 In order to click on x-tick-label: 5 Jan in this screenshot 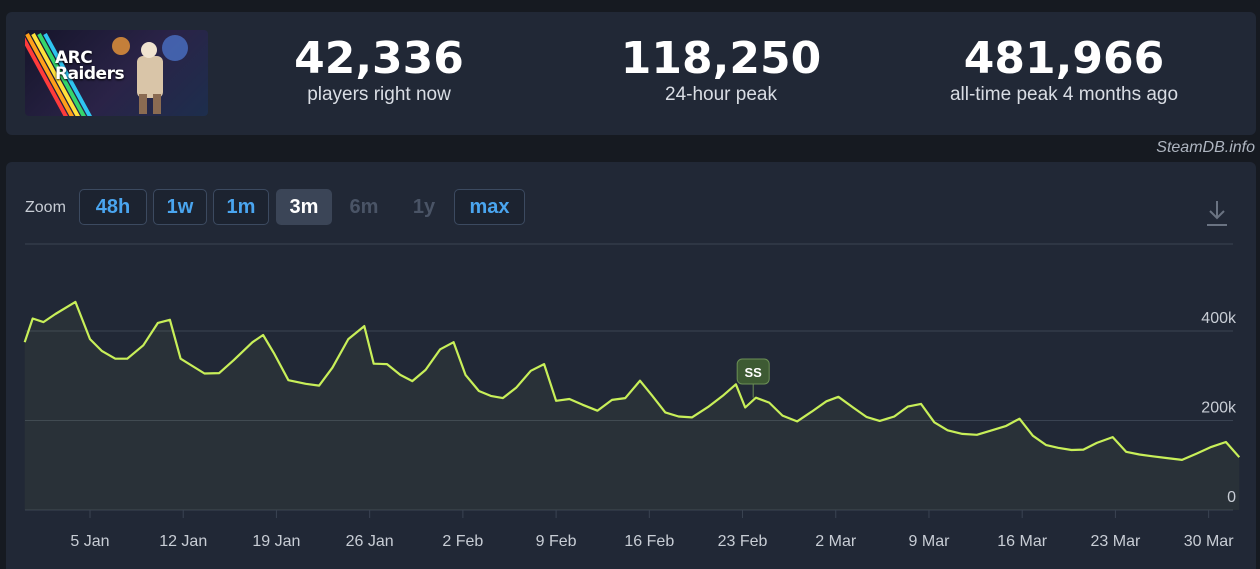, I will do `click(89, 541)`.